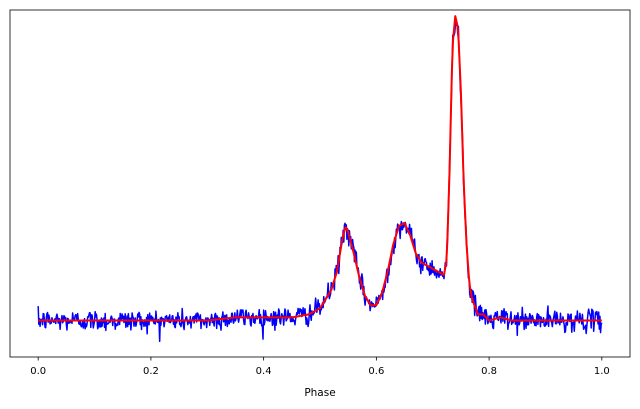 This screenshot has width=640, height=409. Describe the element at coordinates (489, 371) in the screenshot. I see `x-tick-label: 0.8` at that location.